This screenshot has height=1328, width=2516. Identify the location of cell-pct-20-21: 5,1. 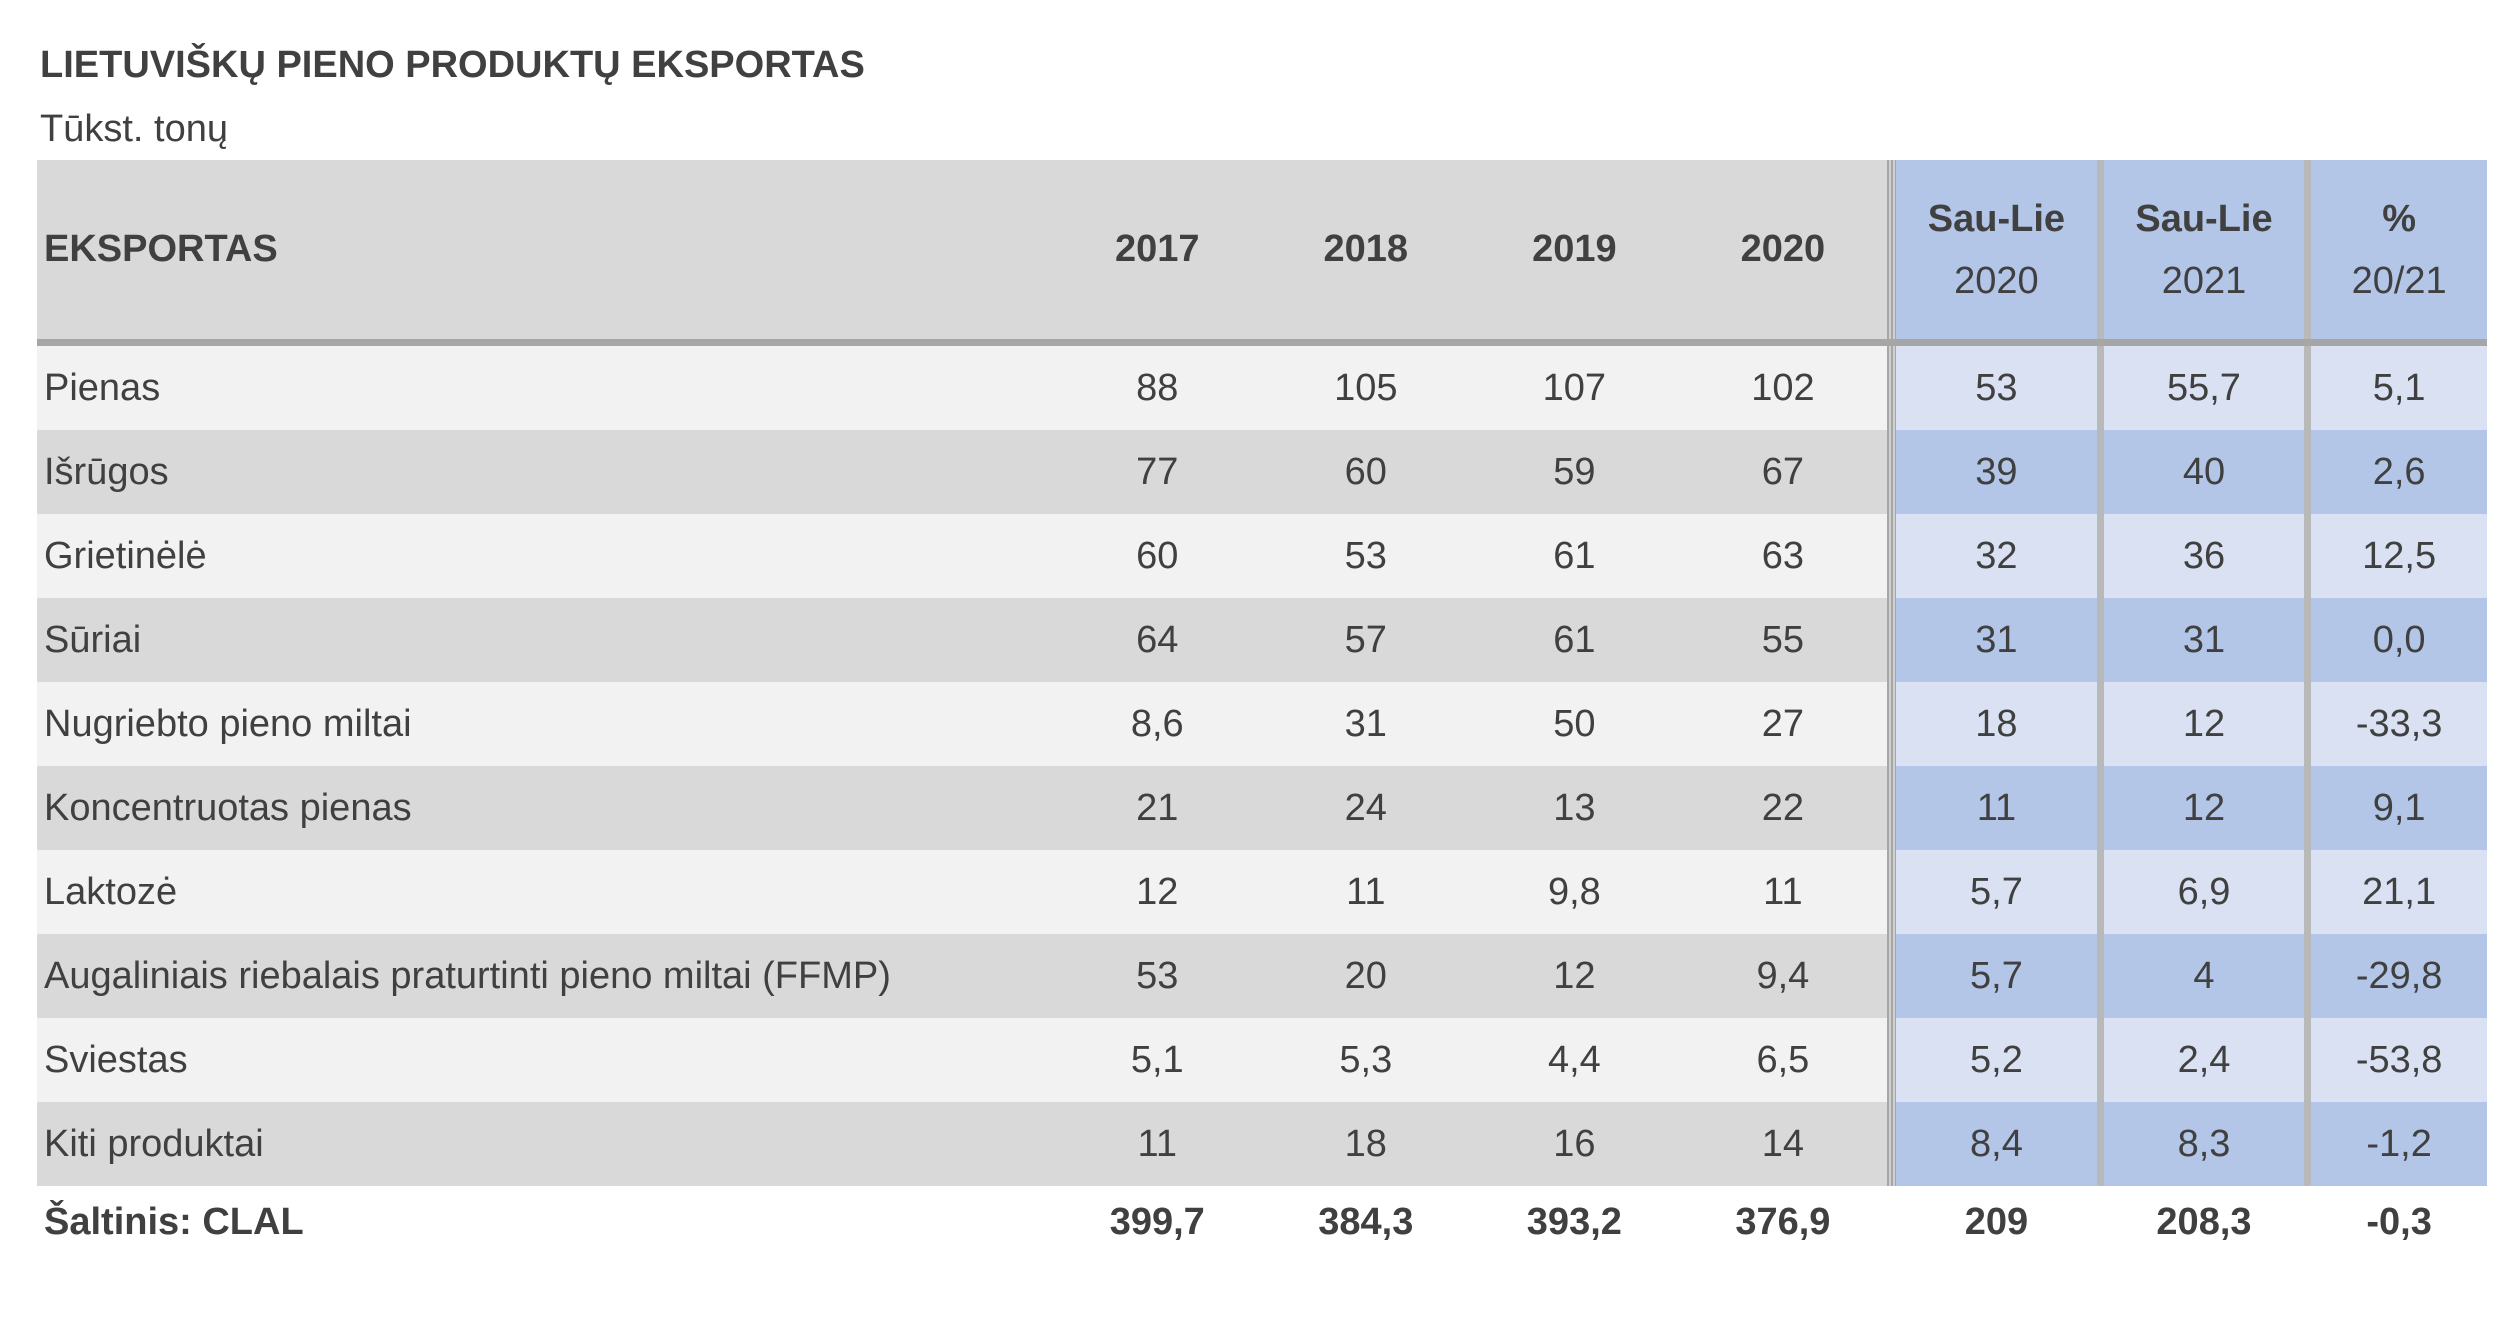
(2399, 388).